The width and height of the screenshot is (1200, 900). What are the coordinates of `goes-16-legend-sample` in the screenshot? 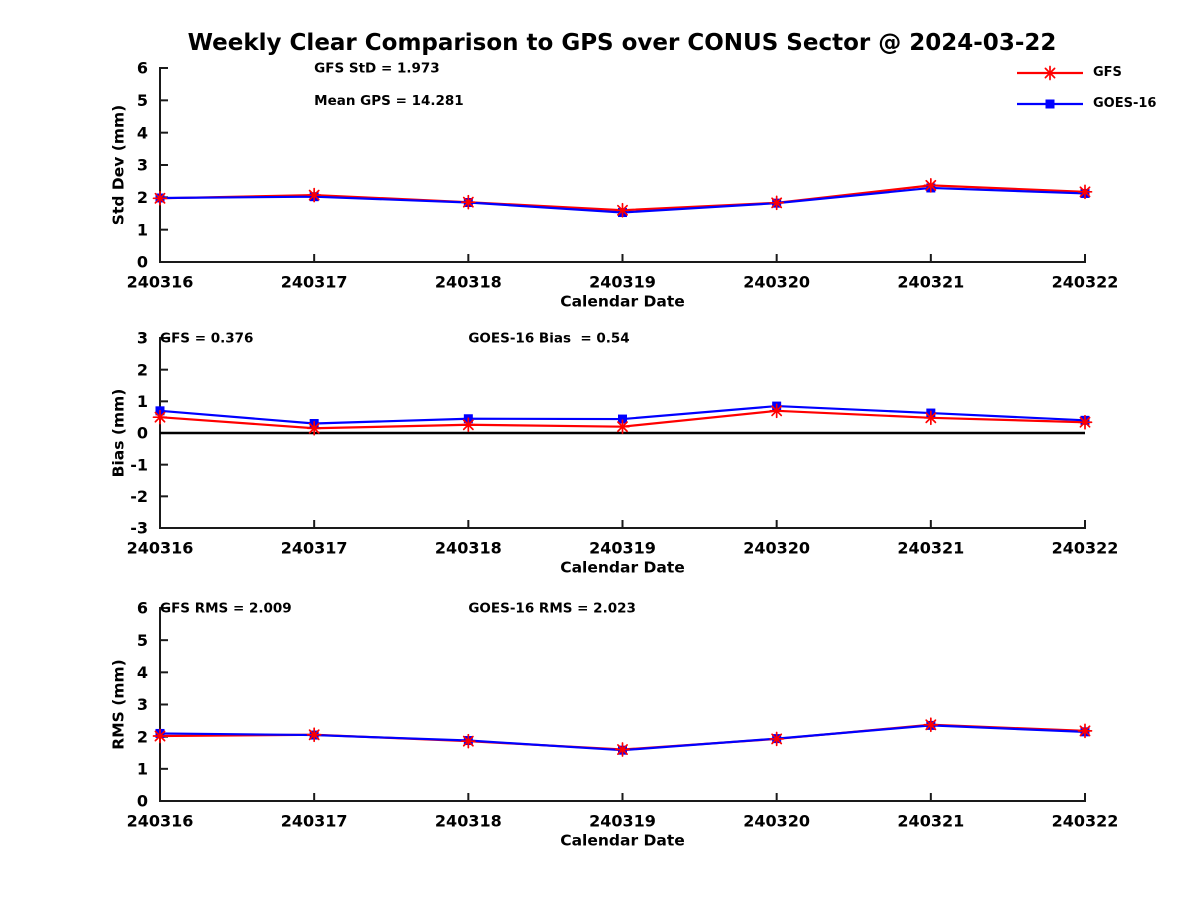 It's located at (1050, 103).